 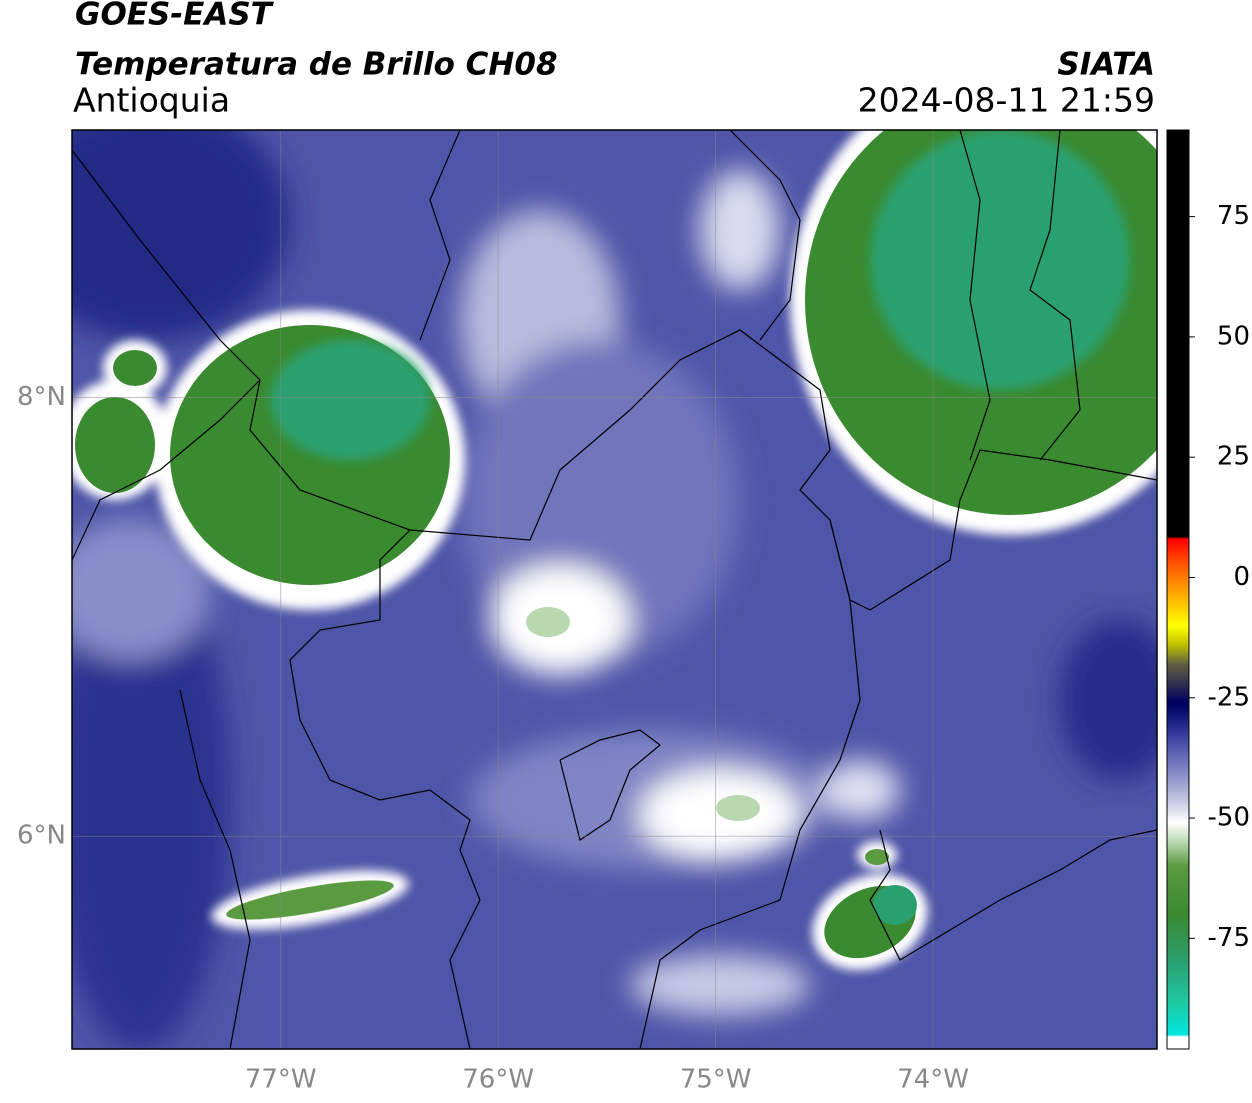 I want to click on colorbar-tick-label: -25, so click(x=1229, y=697).